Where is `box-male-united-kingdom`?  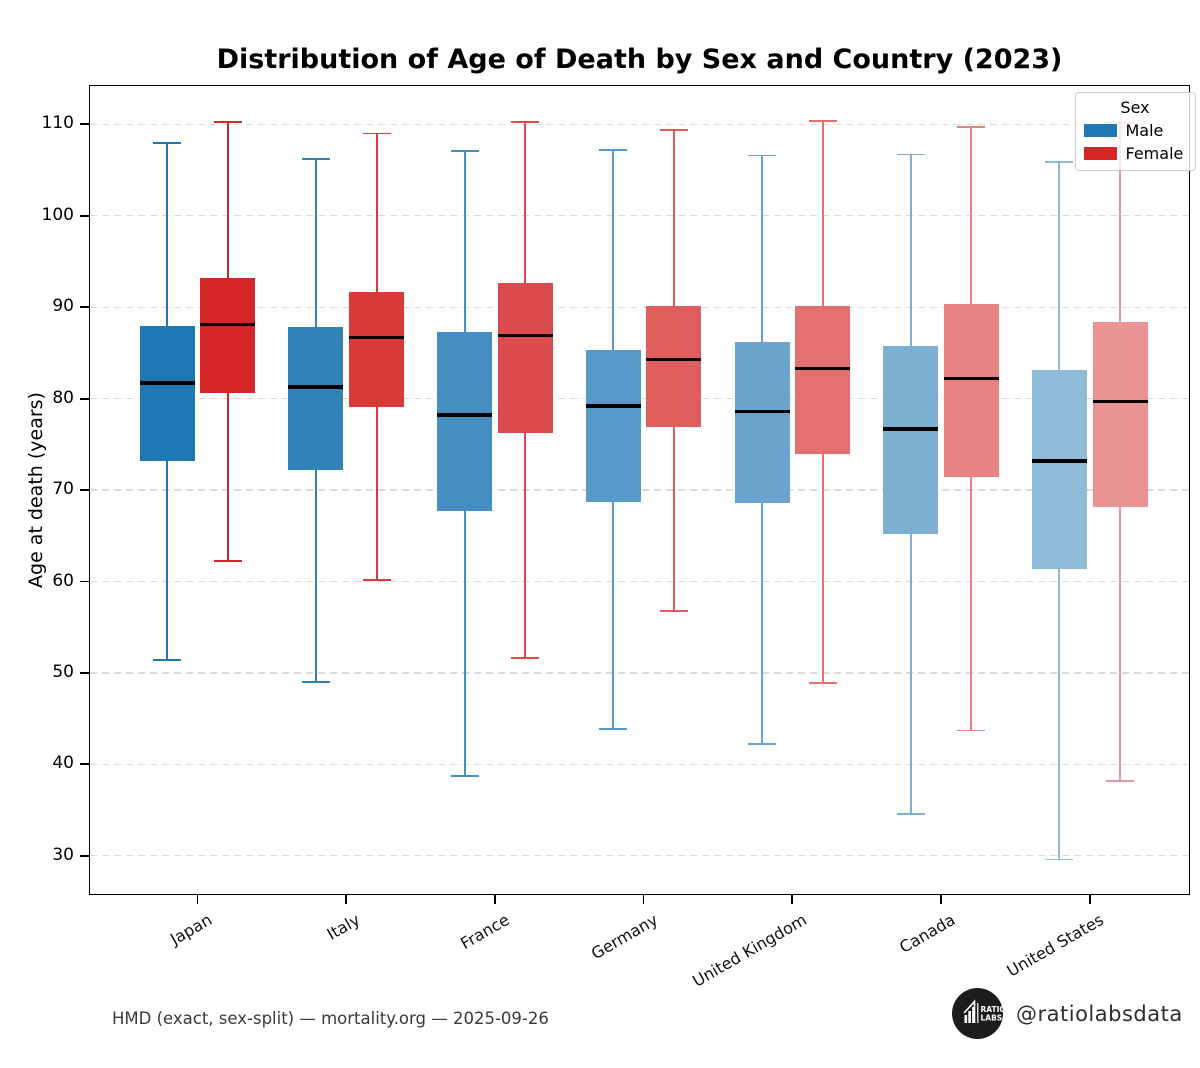 box-male-united-kingdom is located at coordinates (762, 422).